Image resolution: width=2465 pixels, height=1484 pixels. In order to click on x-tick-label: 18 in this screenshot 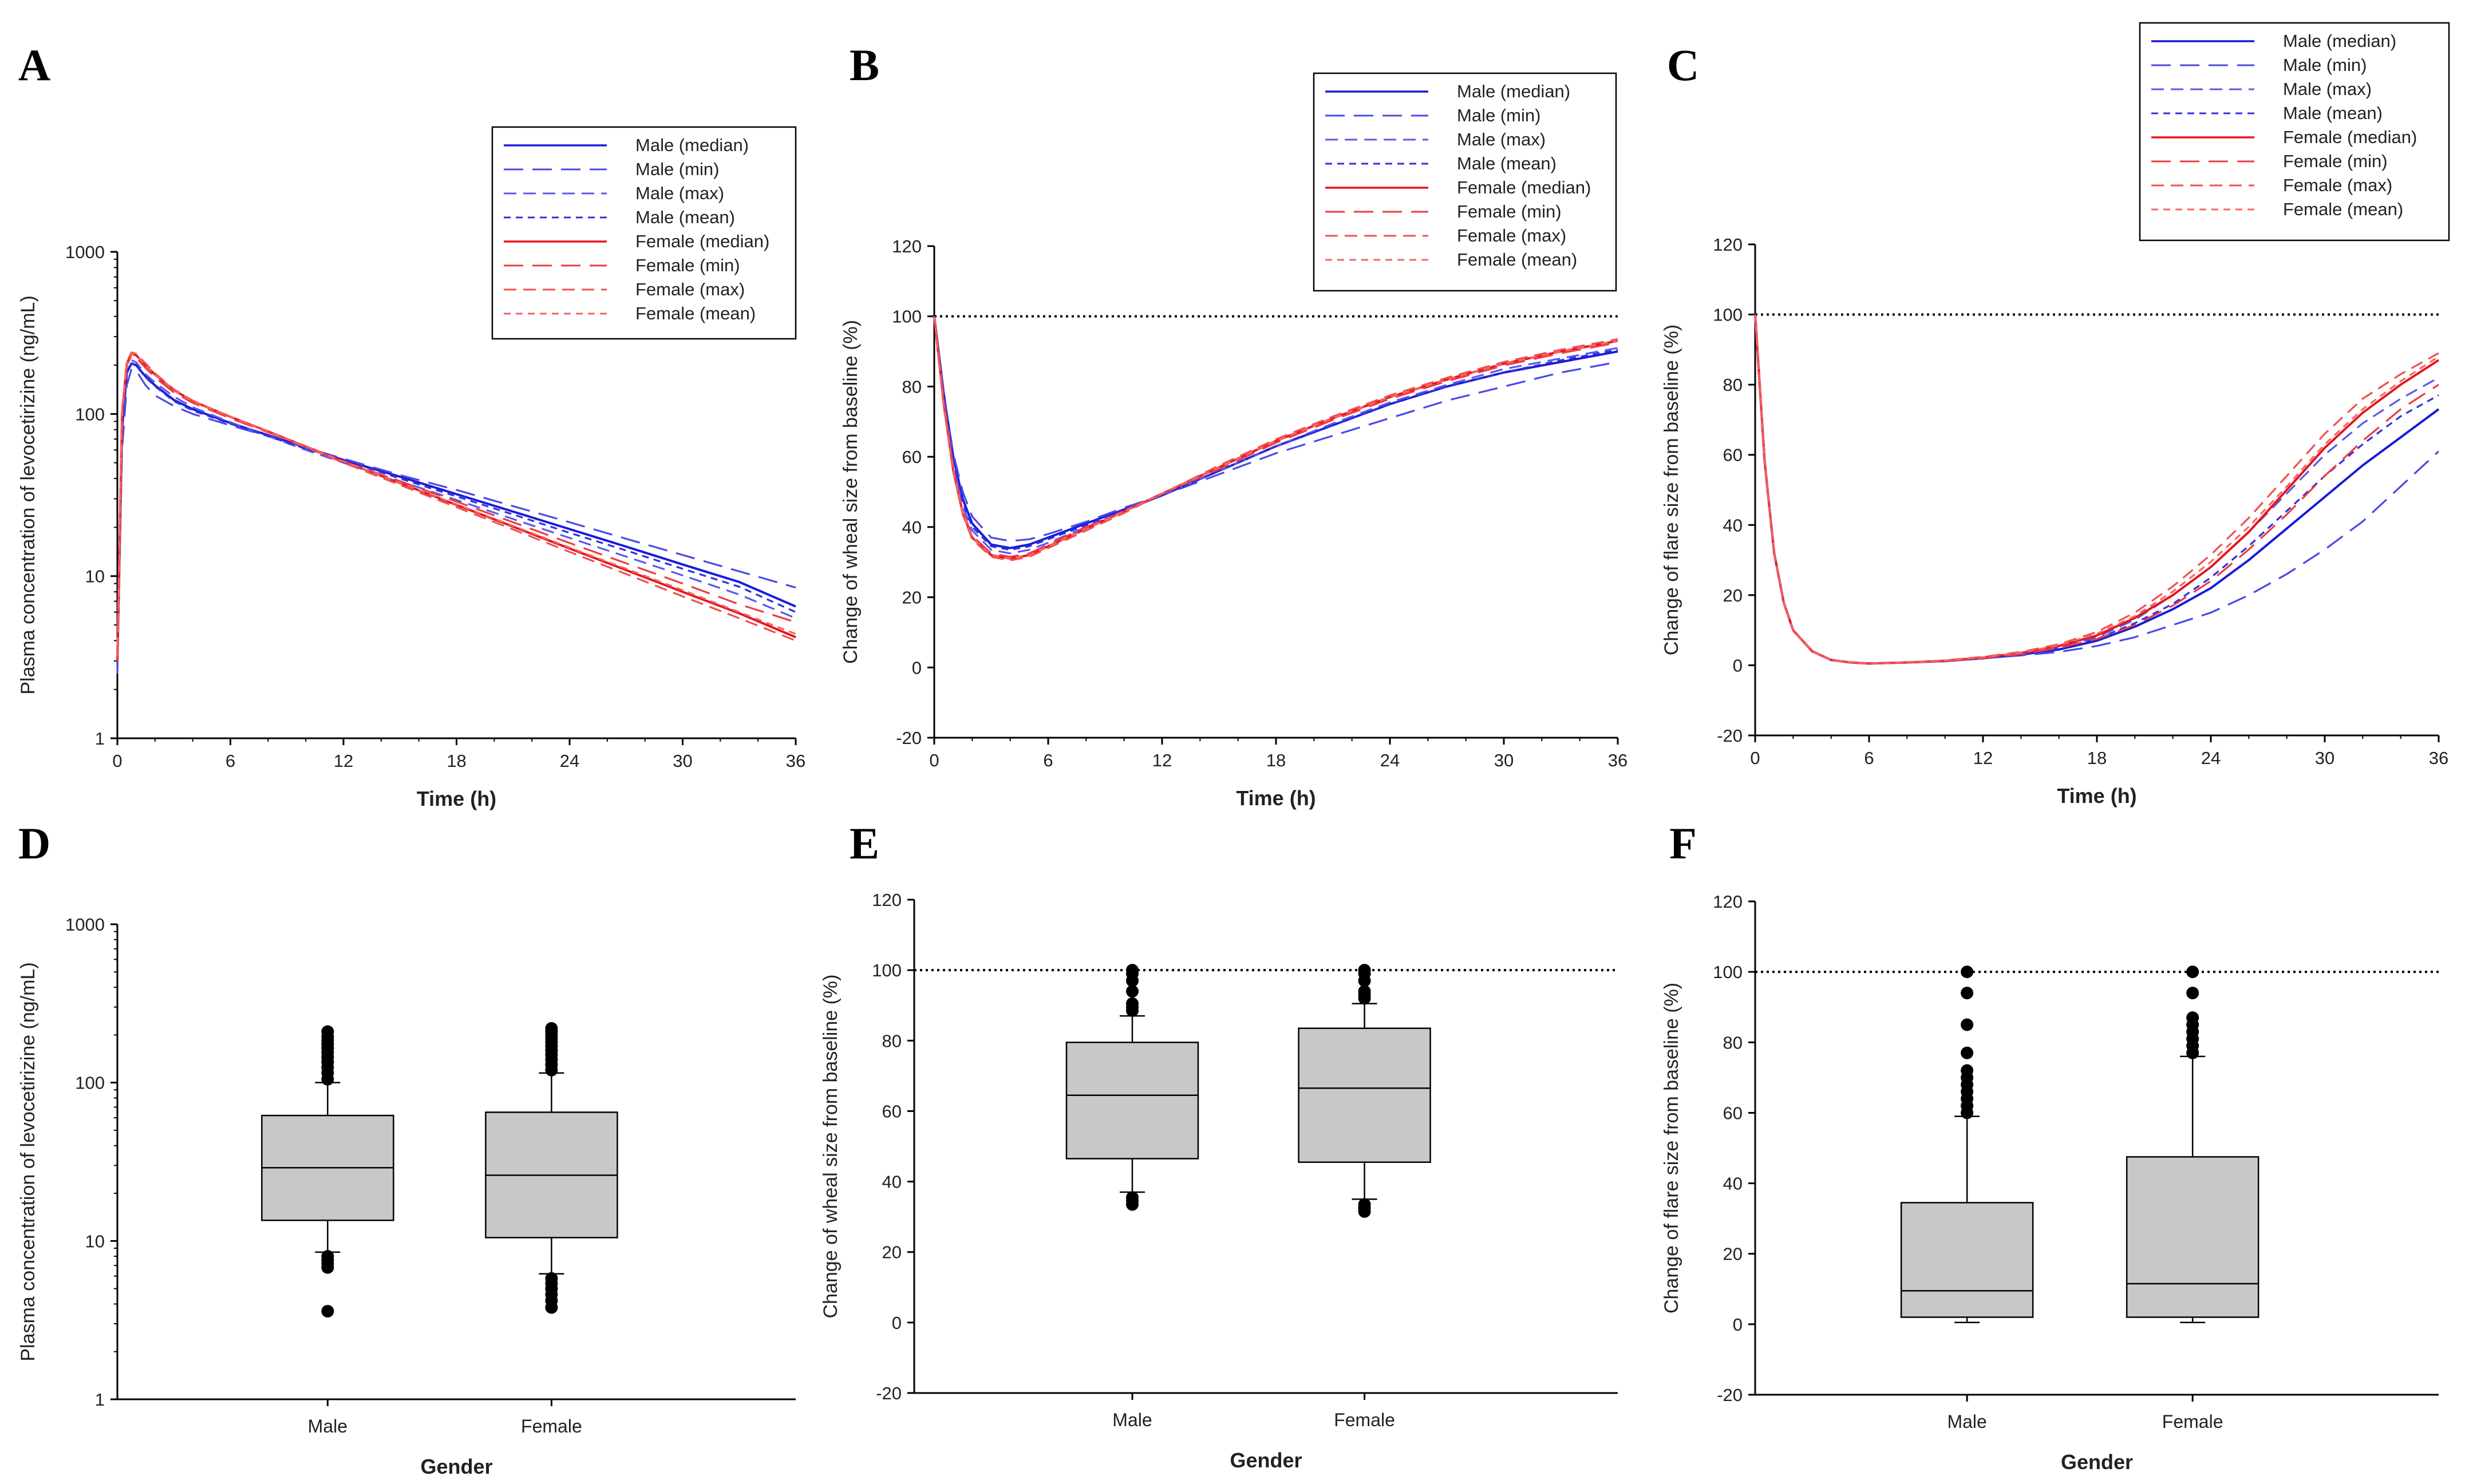, I will do `click(456, 761)`.